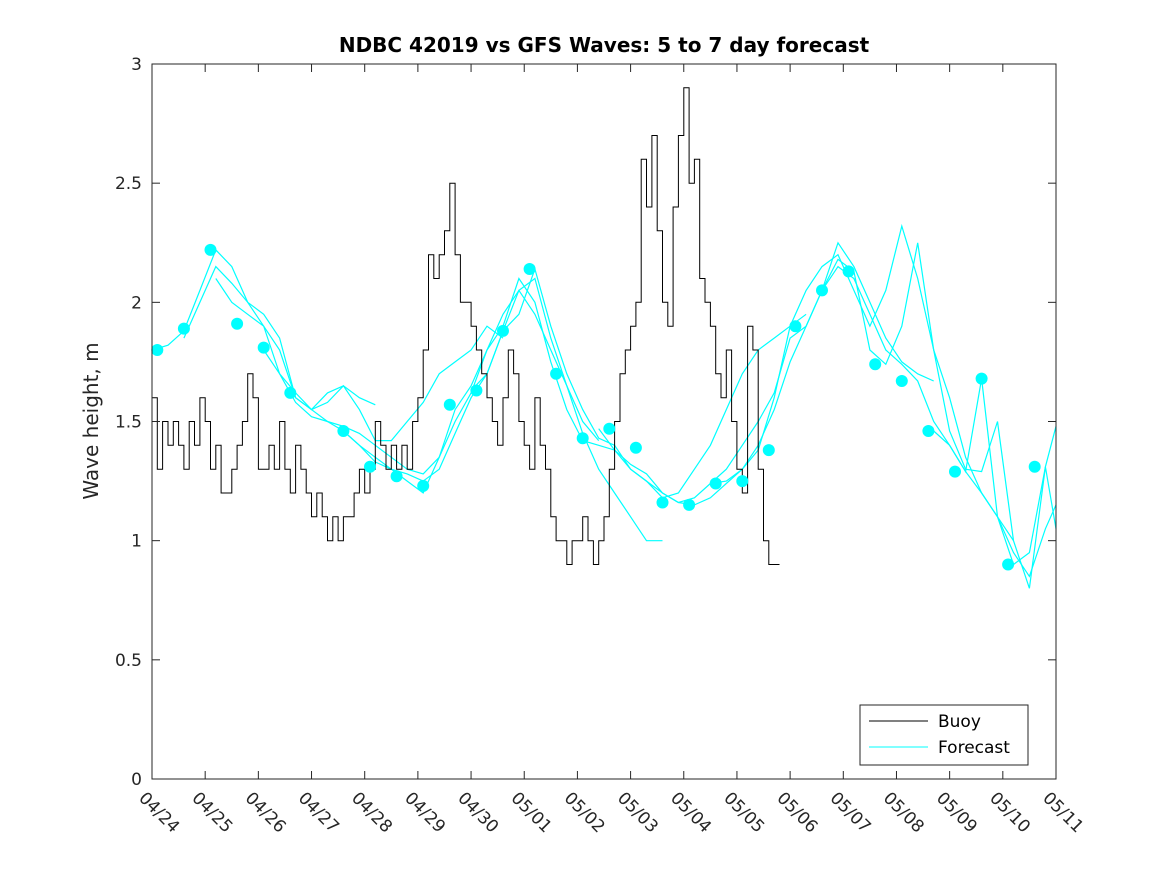 The height and width of the screenshot is (875, 1167). I want to click on x-tick-label: 05/05, so click(743, 812).